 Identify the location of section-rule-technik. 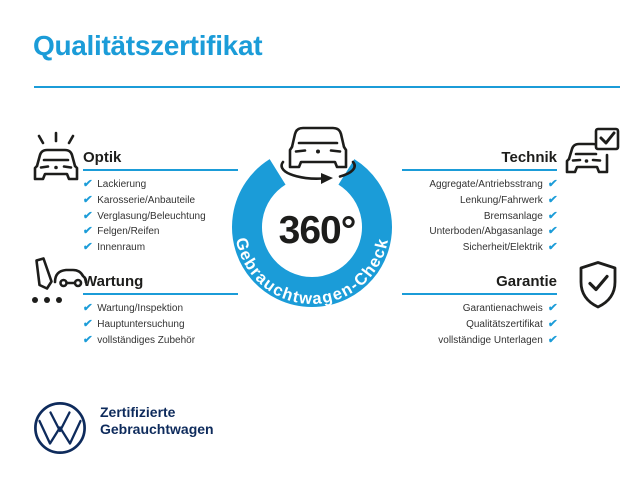
(479, 170).